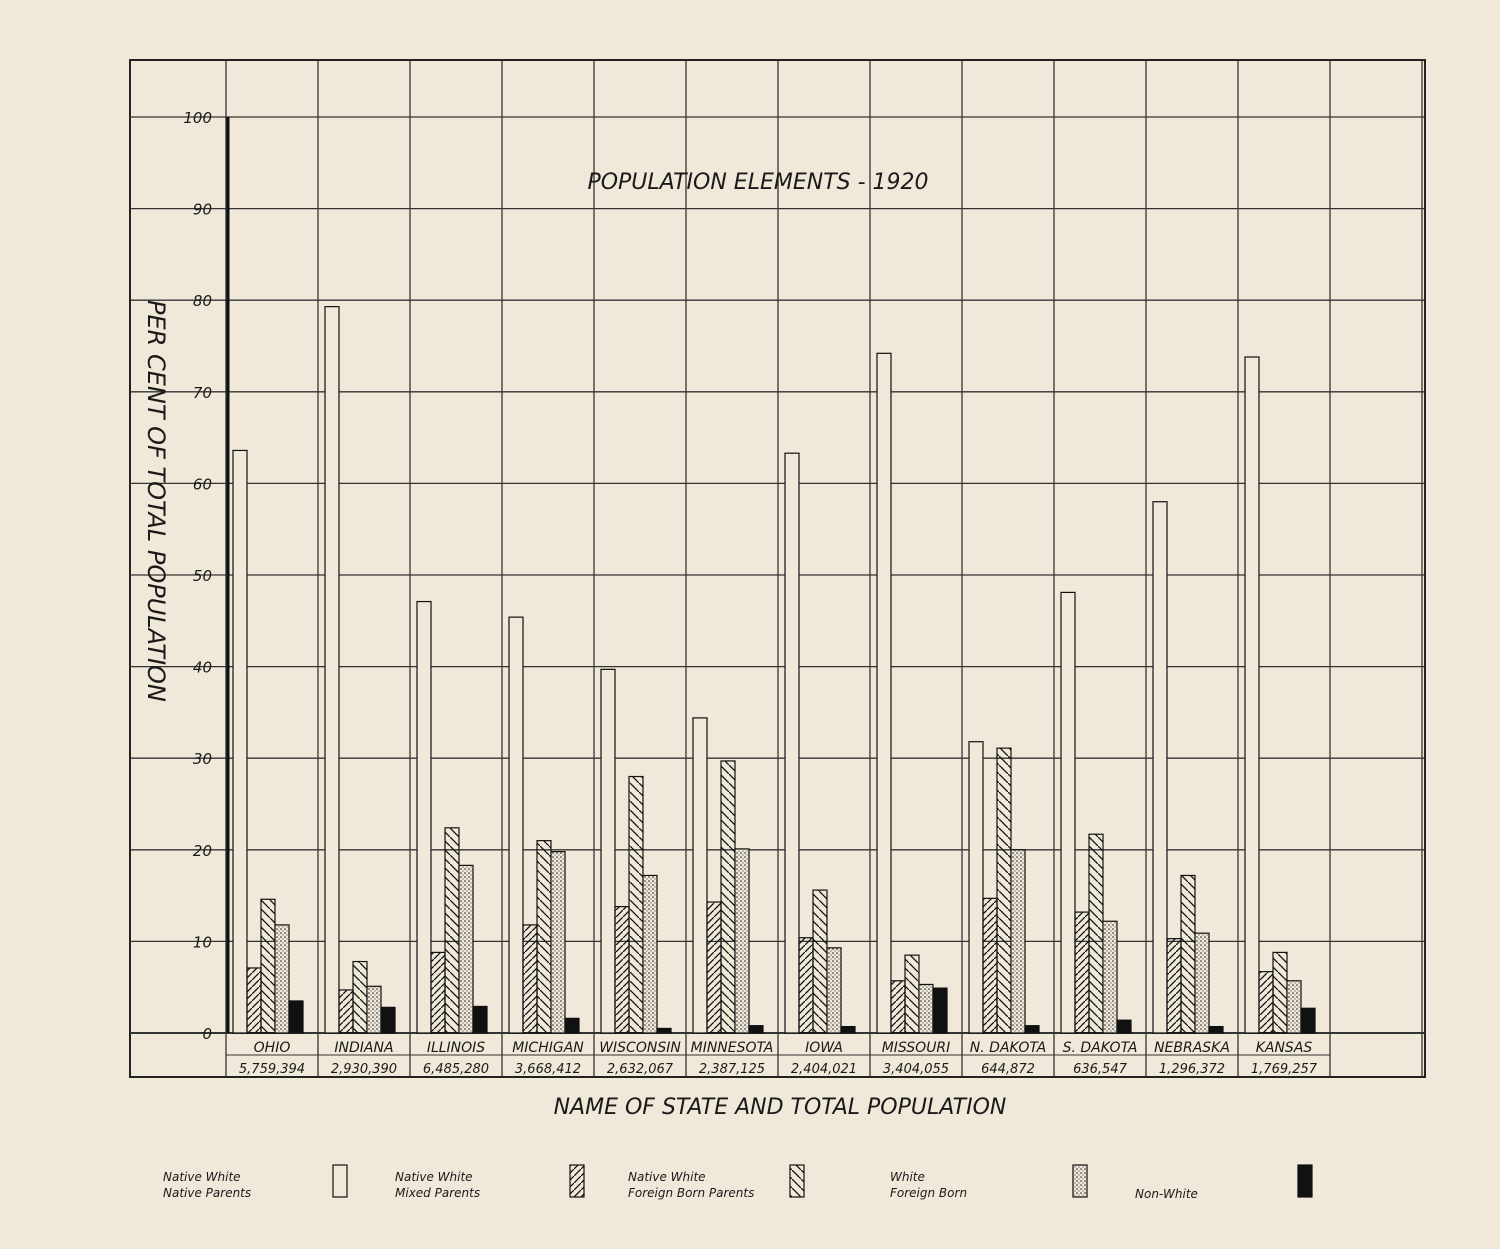 This screenshot has width=1500, height=1249. Describe the element at coordinates (824, 1069) in the screenshot. I see `population-label: 2,404,021` at that location.